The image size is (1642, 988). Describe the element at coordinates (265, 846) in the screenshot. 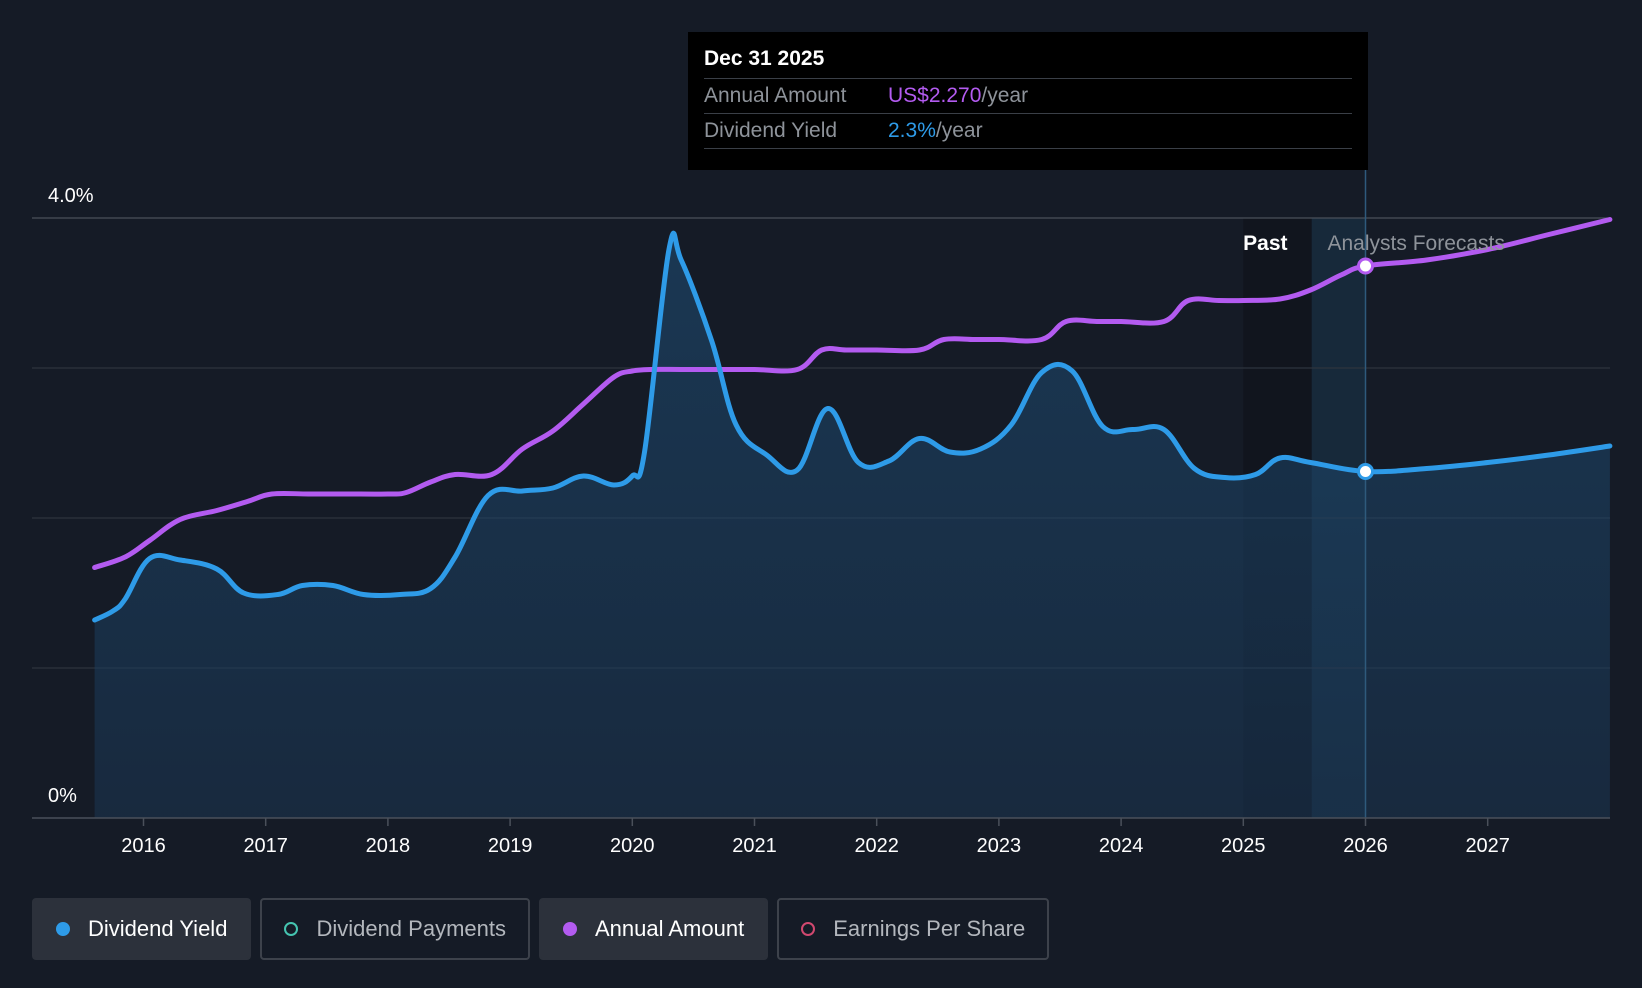

I see `x-tick-label: 2017` at that location.